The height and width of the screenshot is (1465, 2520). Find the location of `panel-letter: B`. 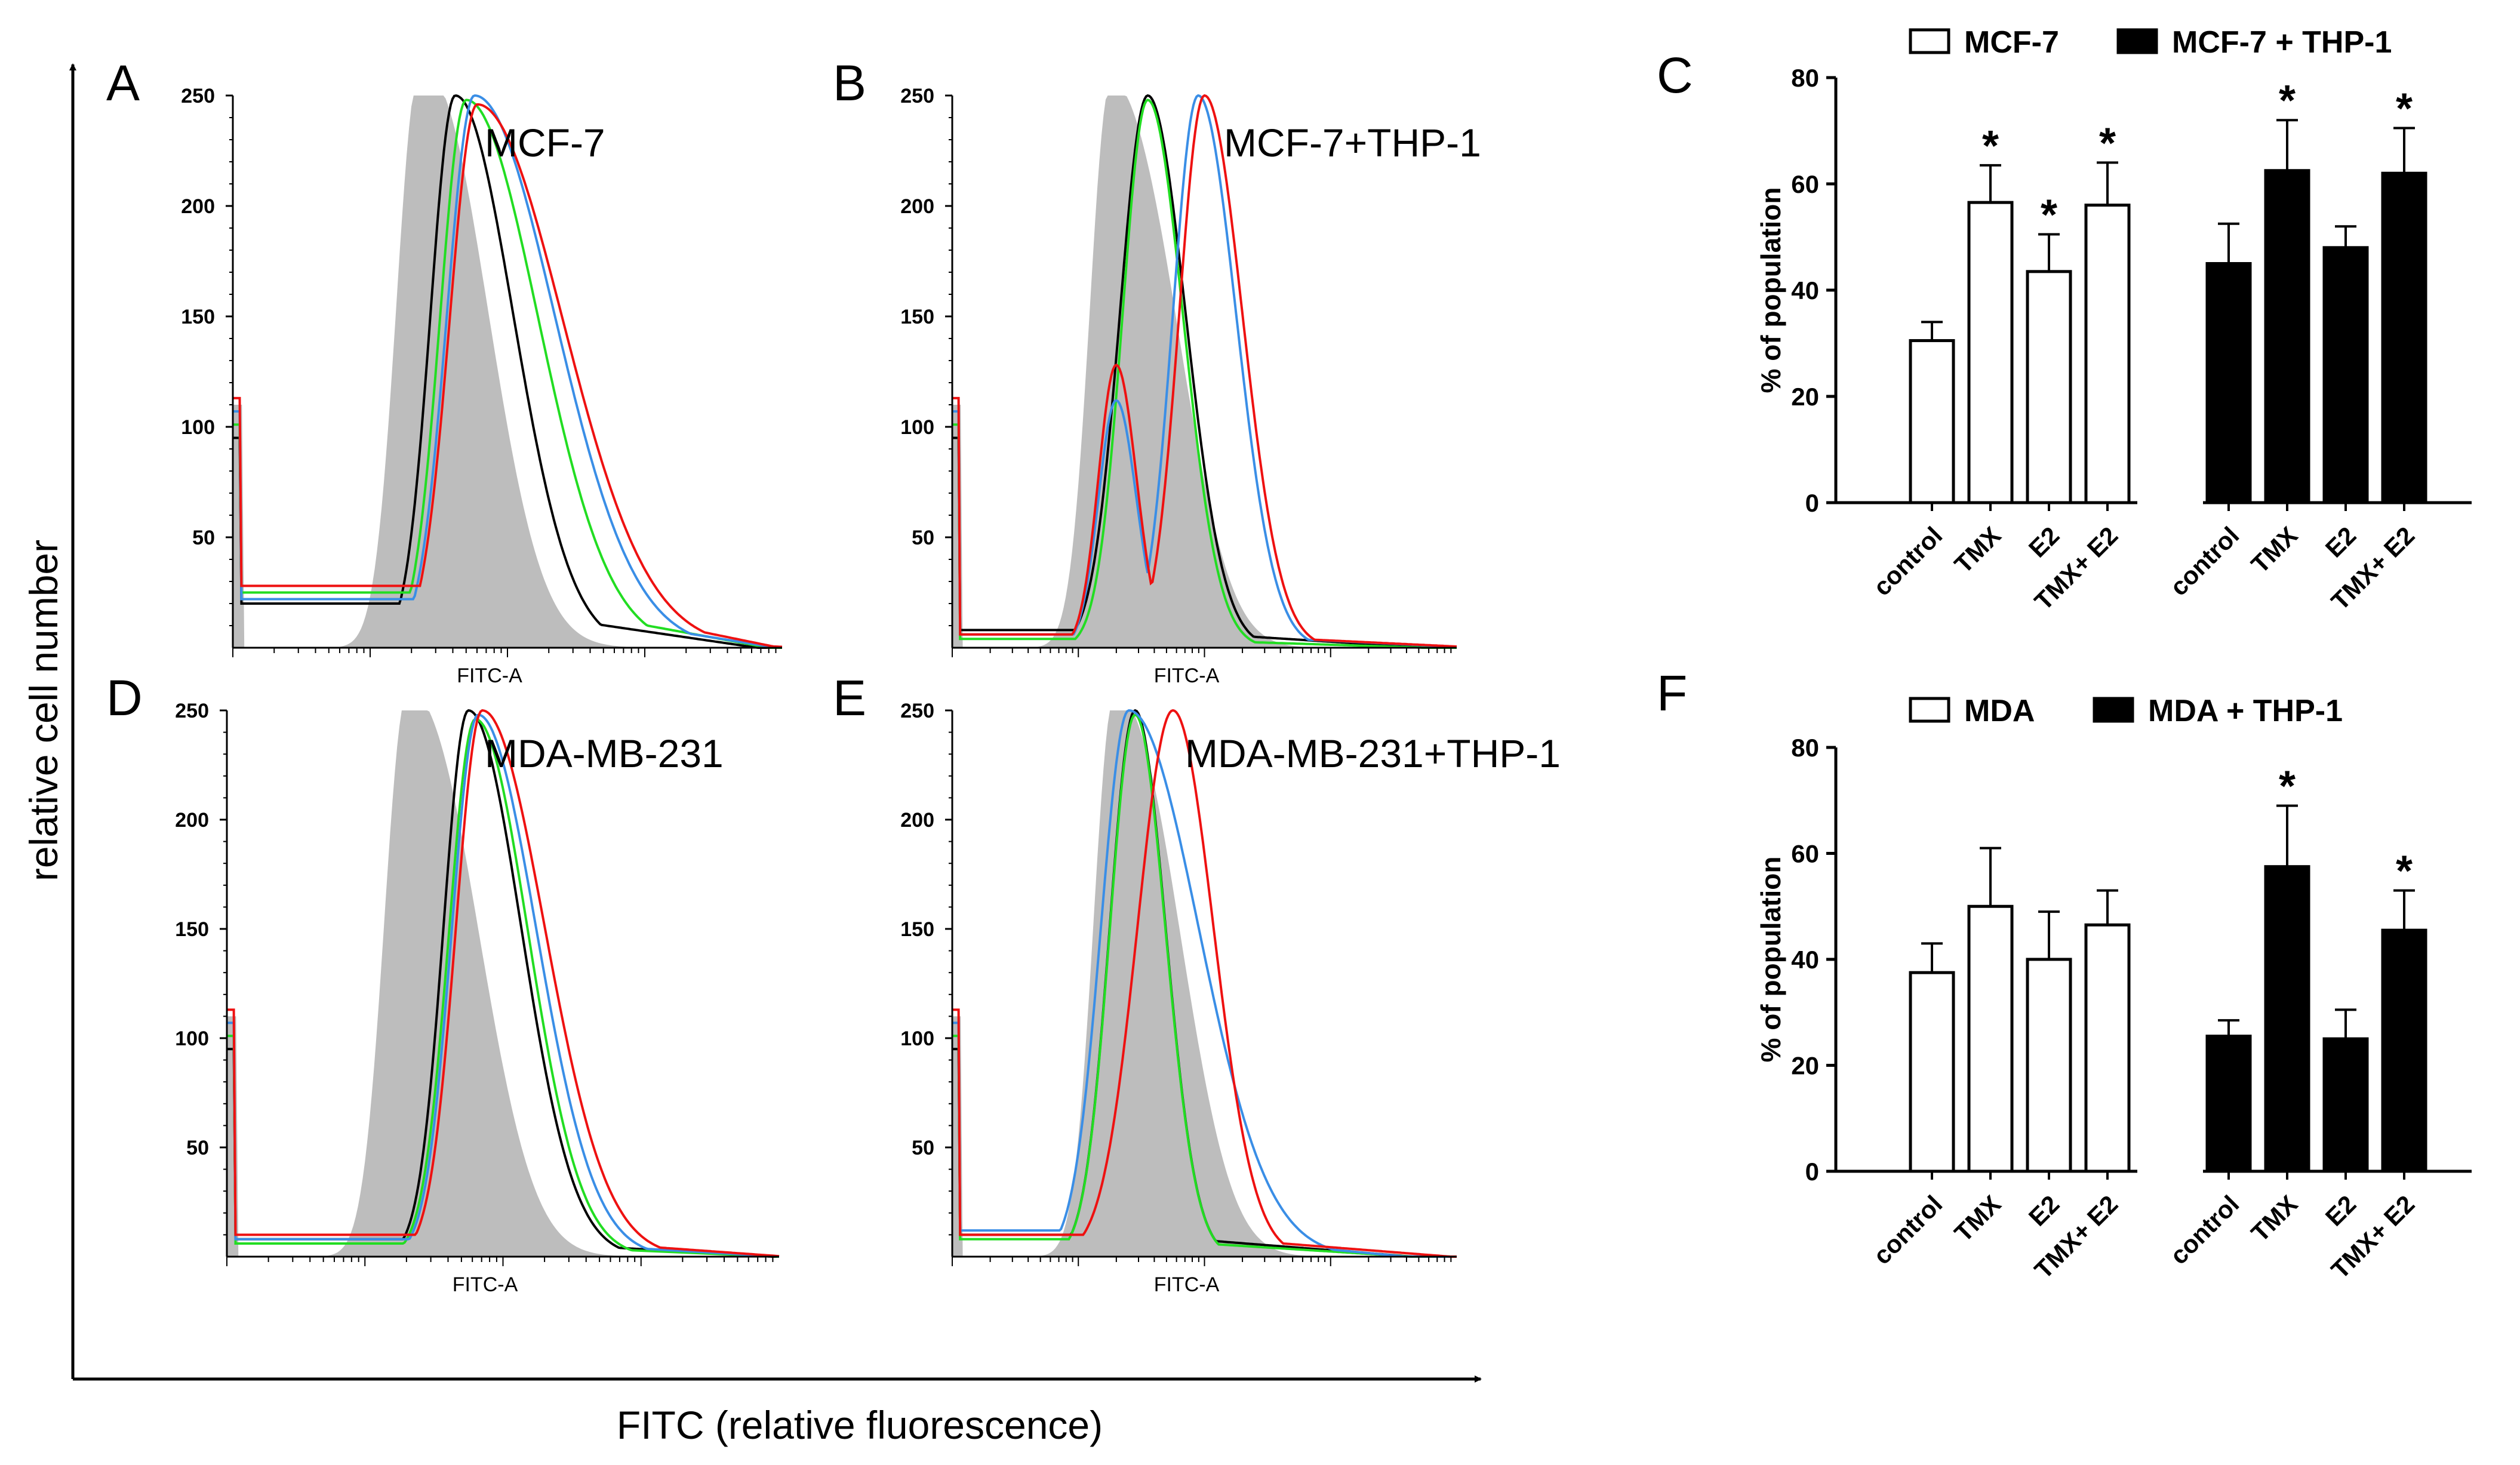

panel-letter: B is located at coordinates (849, 83).